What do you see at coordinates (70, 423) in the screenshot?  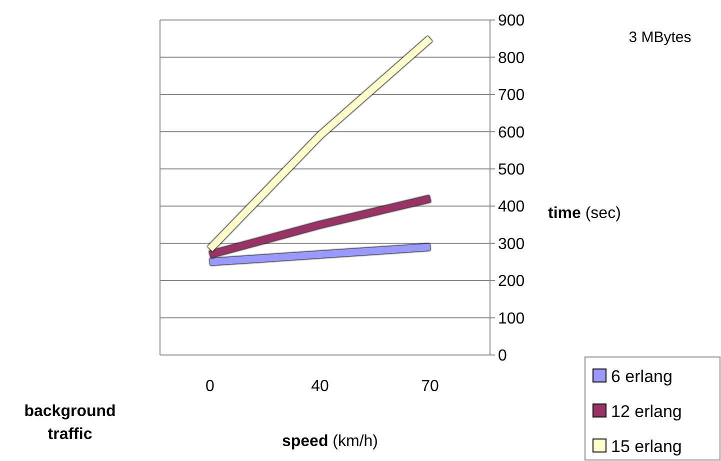 I see `text: background traffic` at bounding box center [70, 423].